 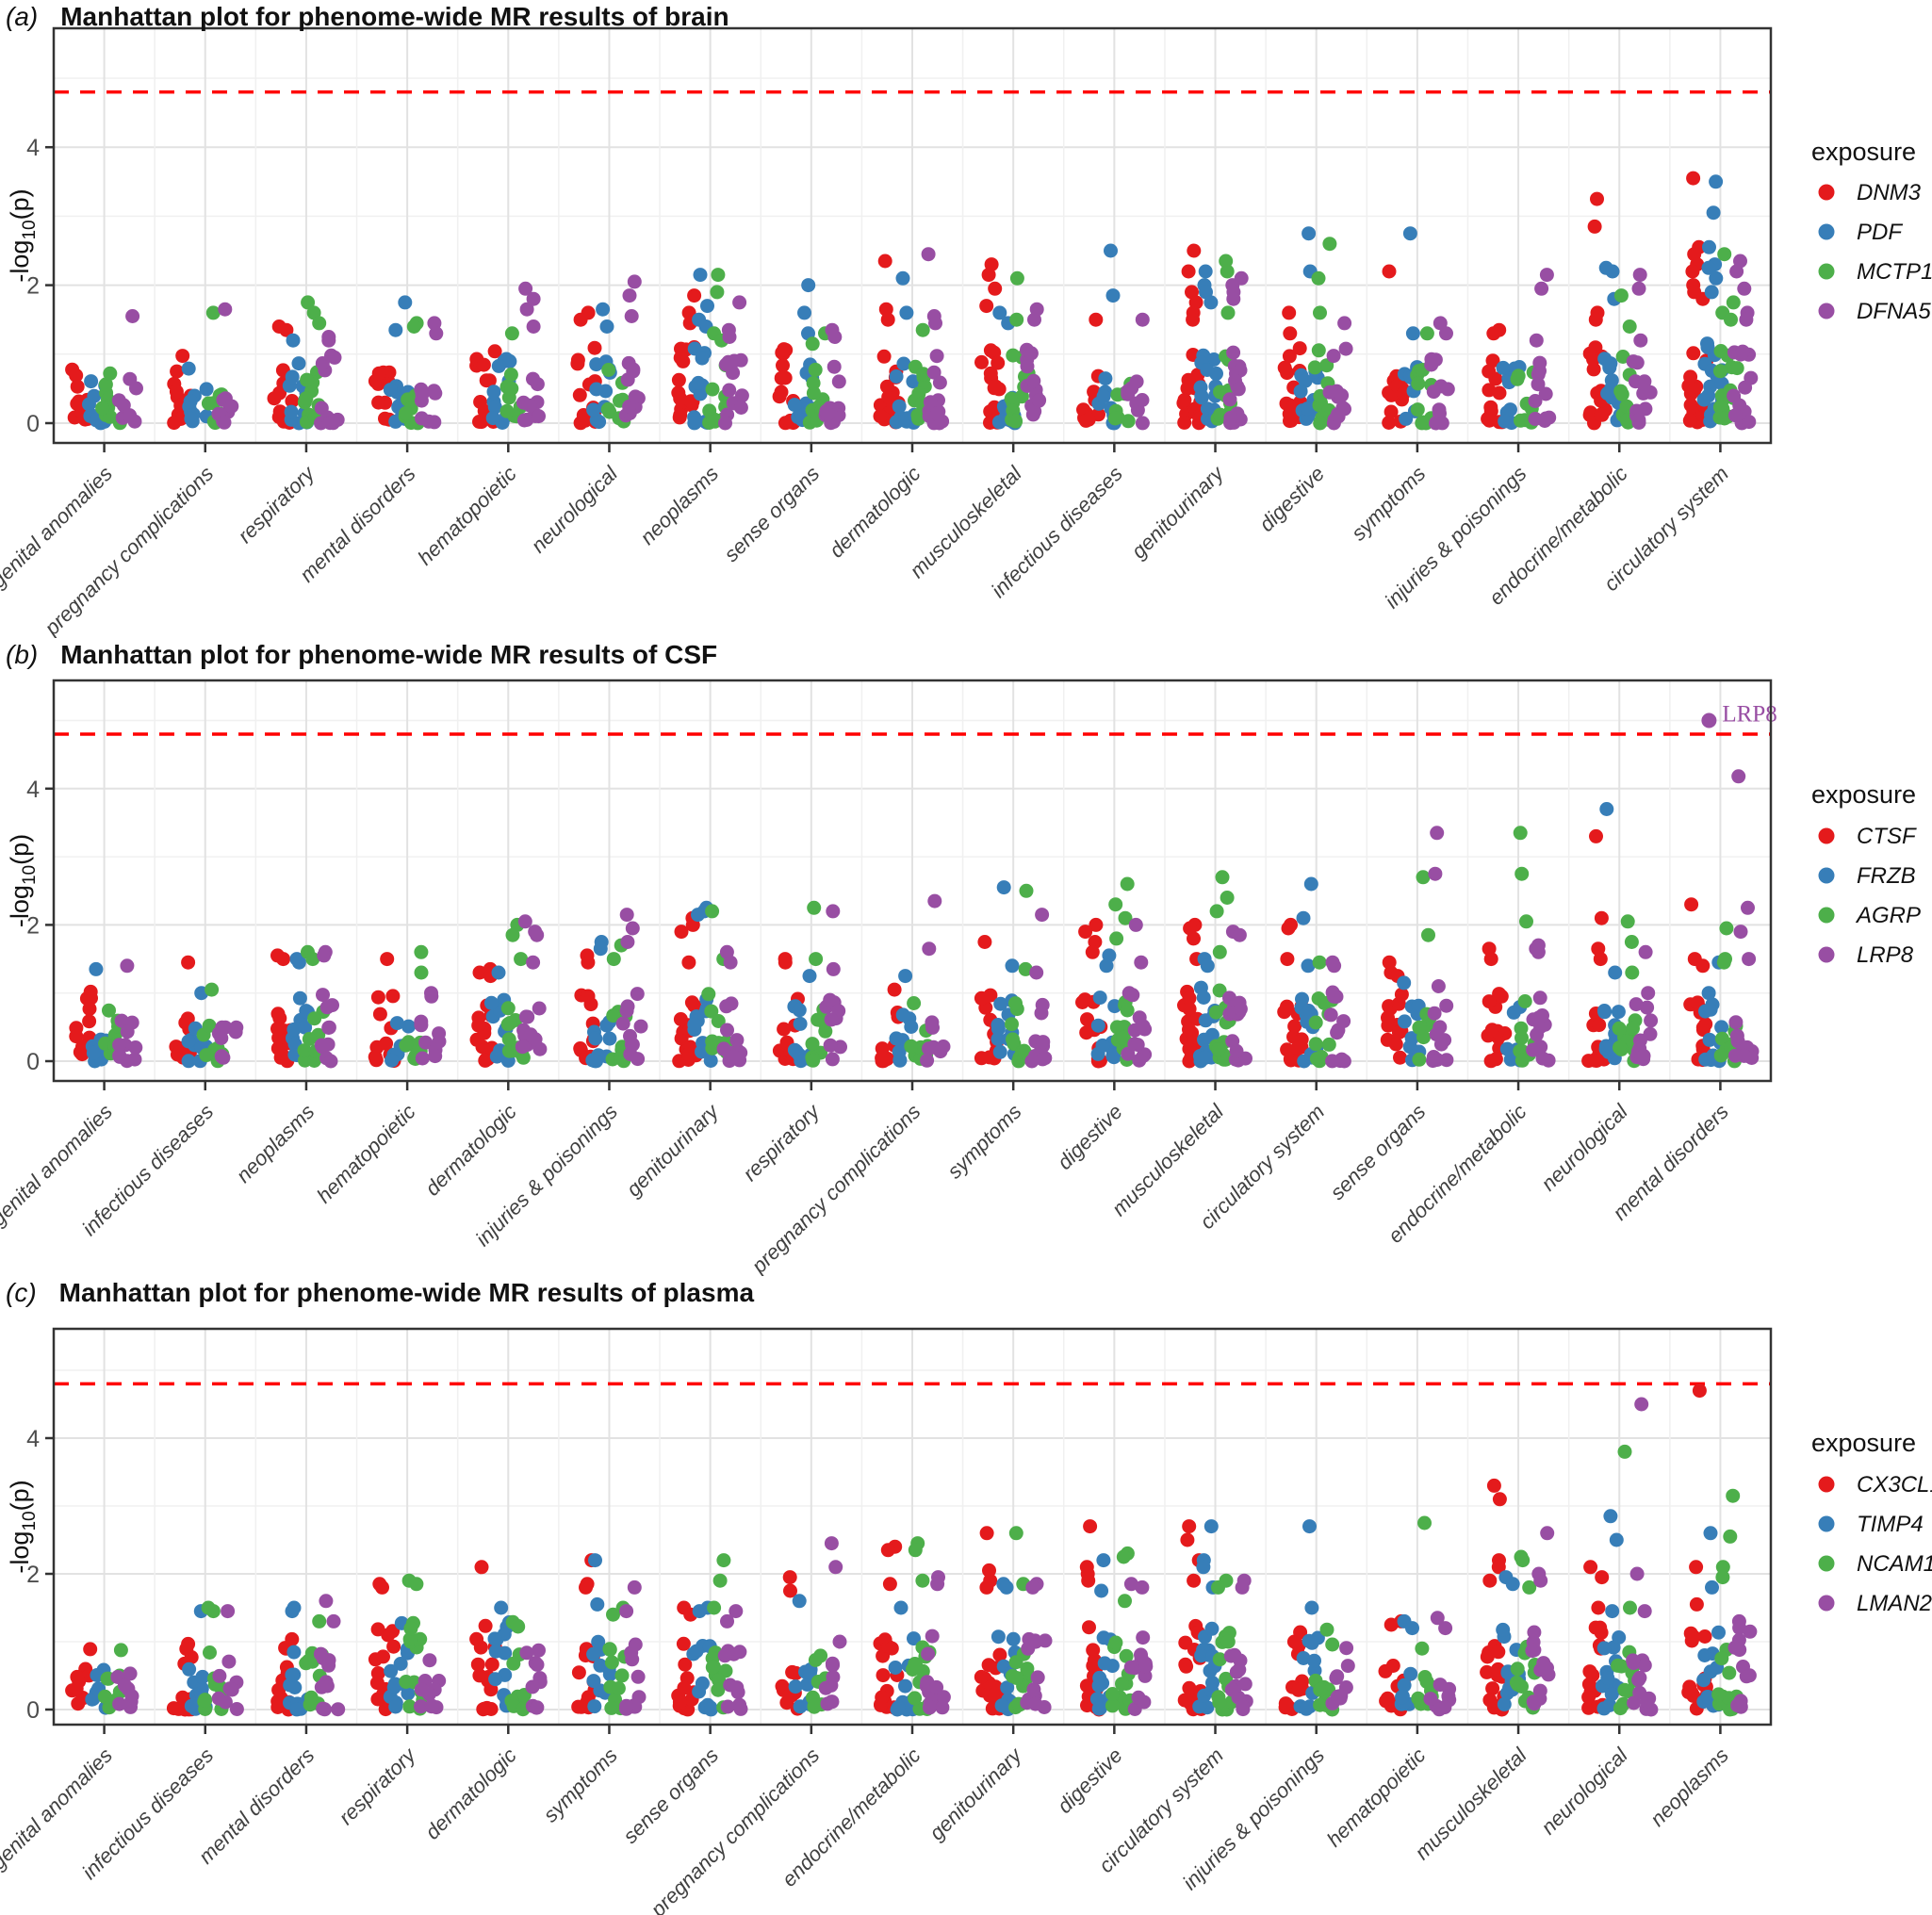 What do you see at coordinates (33, 1062) in the screenshot?
I see `y-axis-tick-label: 0` at bounding box center [33, 1062].